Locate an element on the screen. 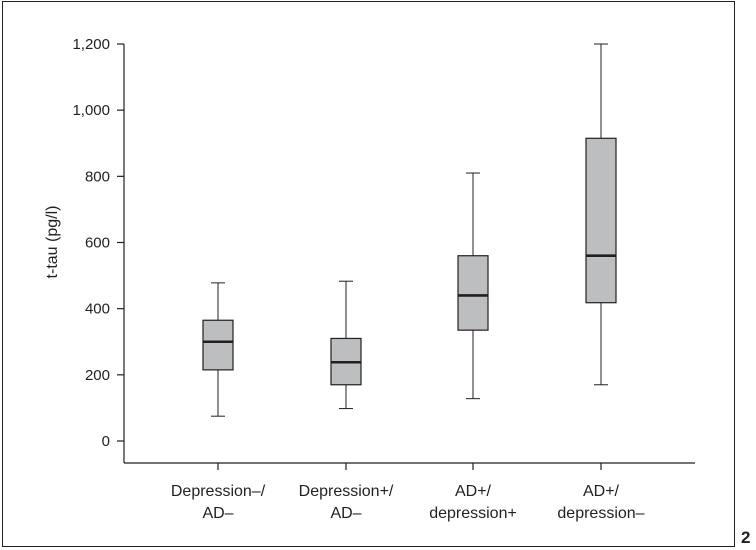 The width and height of the screenshot is (756, 550). y-tick-label: 800 is located at coordinates (97, 176).